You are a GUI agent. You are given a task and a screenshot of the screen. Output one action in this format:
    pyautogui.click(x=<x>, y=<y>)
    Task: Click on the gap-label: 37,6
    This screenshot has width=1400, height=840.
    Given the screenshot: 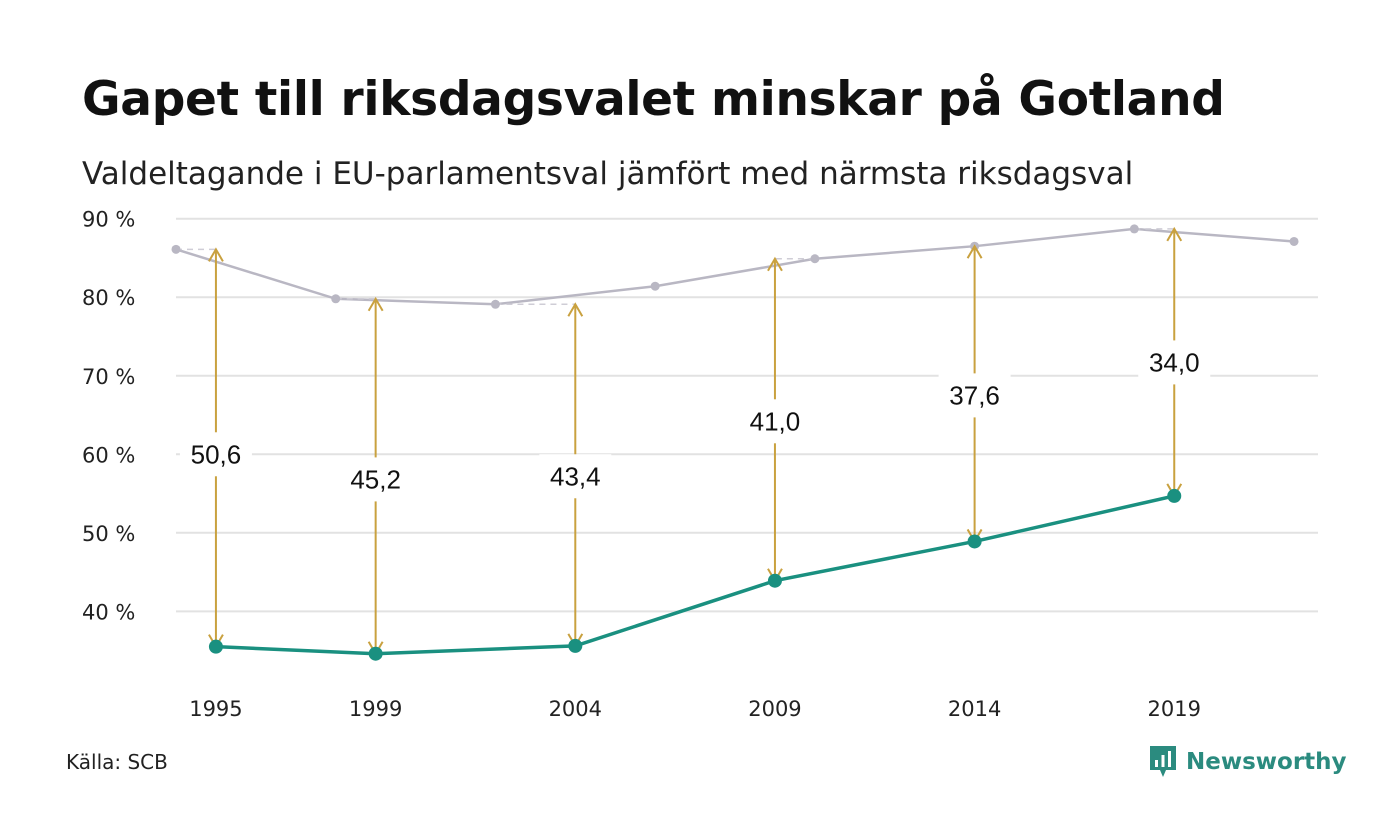 What is the action you would take?
    pyautogui.click(x=974, y=395)
    